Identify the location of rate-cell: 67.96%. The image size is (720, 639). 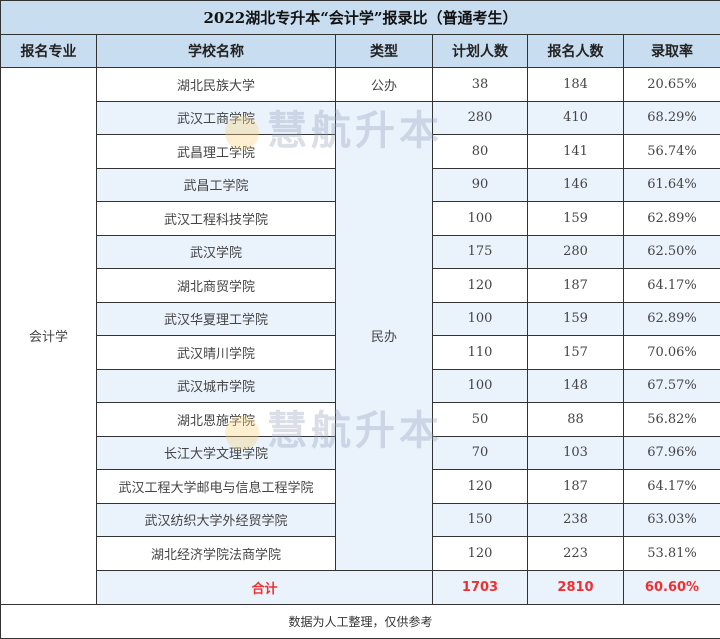
(672, 453).